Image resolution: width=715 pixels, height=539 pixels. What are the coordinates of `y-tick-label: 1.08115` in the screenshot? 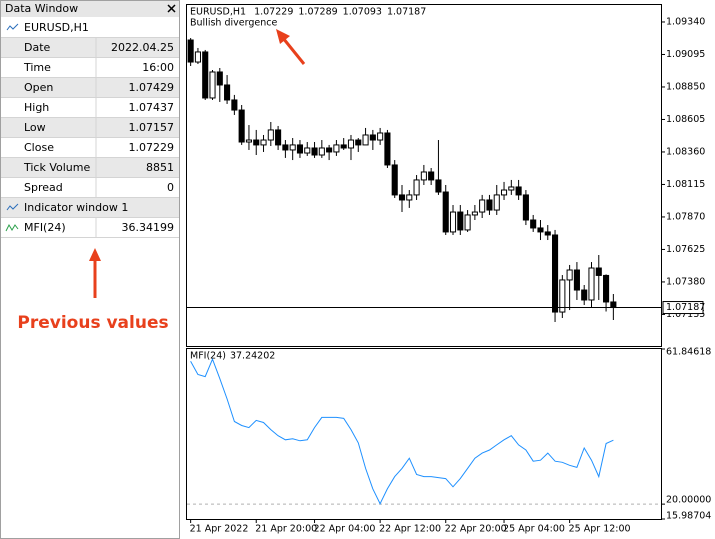 It's located at (685, 184).